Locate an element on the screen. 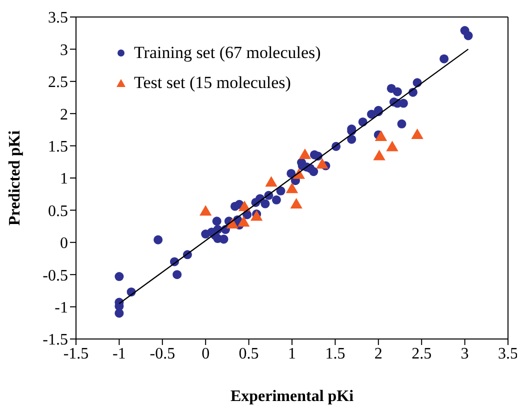 Image resolution: width=525 pixels, height=419 pixels. y-tick-label: -1.5 is located at coordinates (55, 340).